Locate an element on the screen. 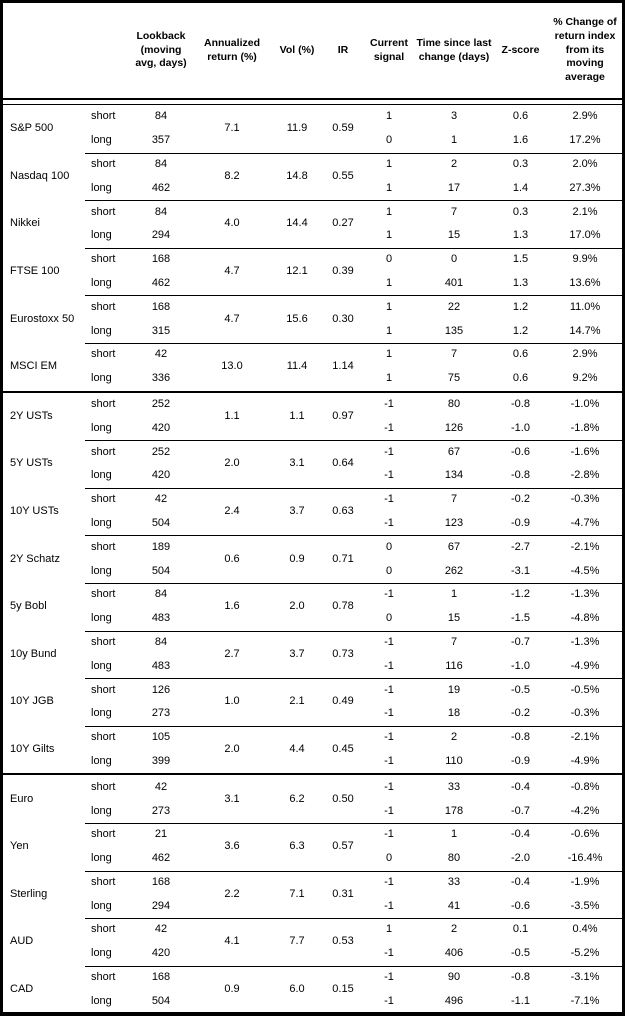 The width and height of the screenshot is (625, 1016). z-score-long: 1.3 is located at coordinates (520, 235).